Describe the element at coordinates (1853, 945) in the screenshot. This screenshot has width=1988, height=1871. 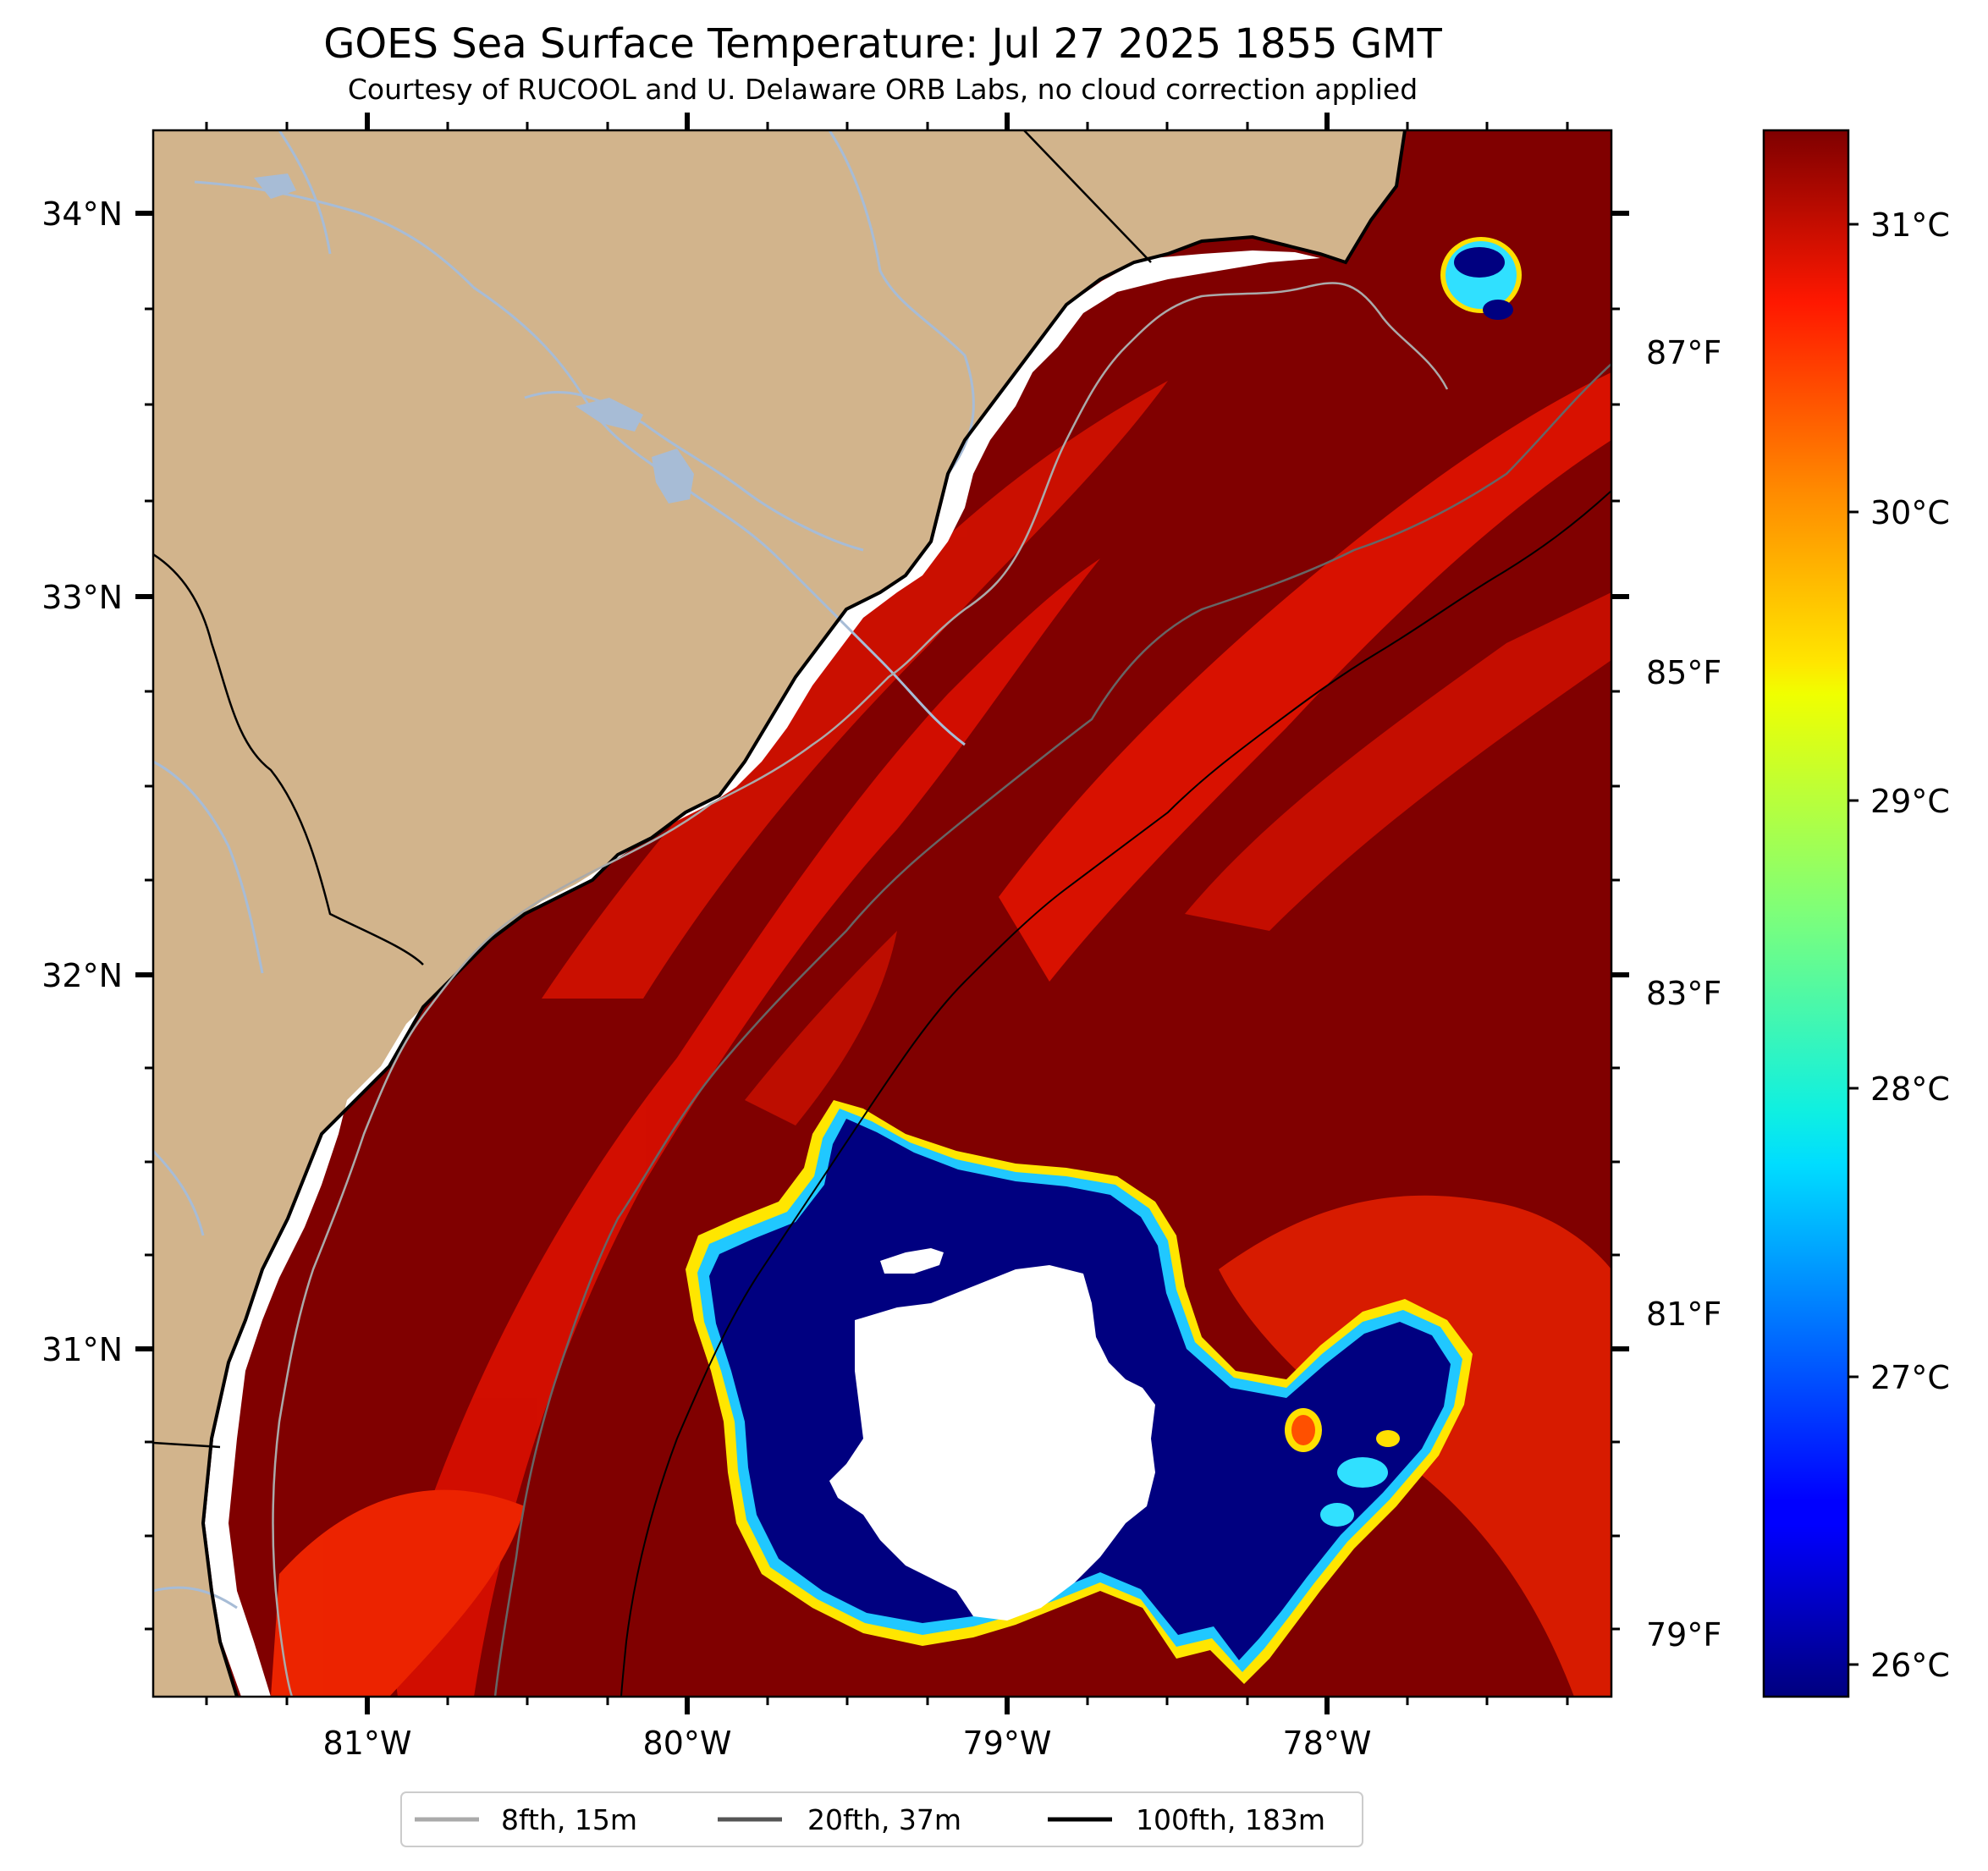
I see `colorbar-ticks` at that location.